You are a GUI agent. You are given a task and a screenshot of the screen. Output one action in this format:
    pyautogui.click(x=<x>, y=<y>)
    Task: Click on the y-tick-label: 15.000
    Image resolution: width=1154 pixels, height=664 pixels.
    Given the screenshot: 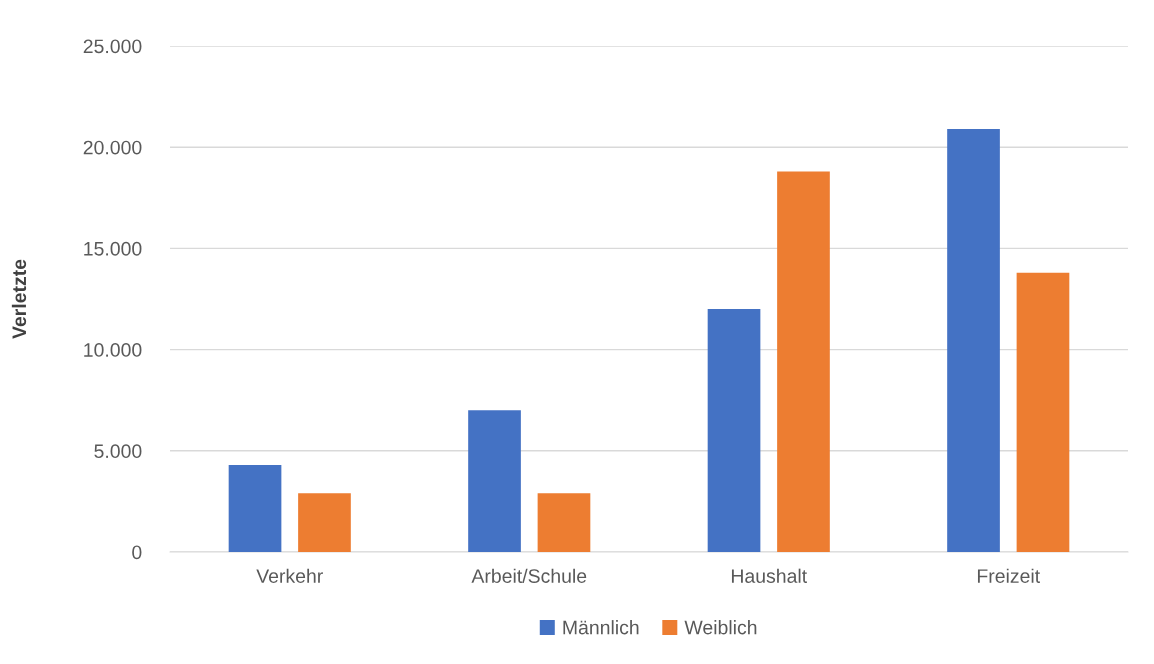 What is the action you would take?
    pyautogui.click(x=113, y=248)
    